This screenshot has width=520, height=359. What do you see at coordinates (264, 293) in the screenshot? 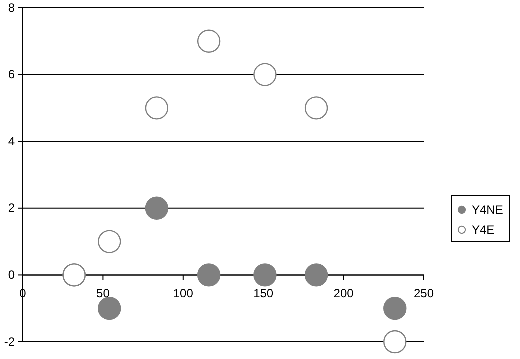
I see `x-tick-label: 150` at bounding box center [264, 293].